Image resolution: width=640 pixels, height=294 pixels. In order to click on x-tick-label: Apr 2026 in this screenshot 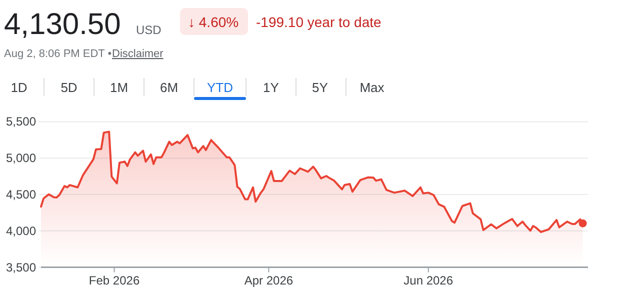, I will do `click(269, 280)`.